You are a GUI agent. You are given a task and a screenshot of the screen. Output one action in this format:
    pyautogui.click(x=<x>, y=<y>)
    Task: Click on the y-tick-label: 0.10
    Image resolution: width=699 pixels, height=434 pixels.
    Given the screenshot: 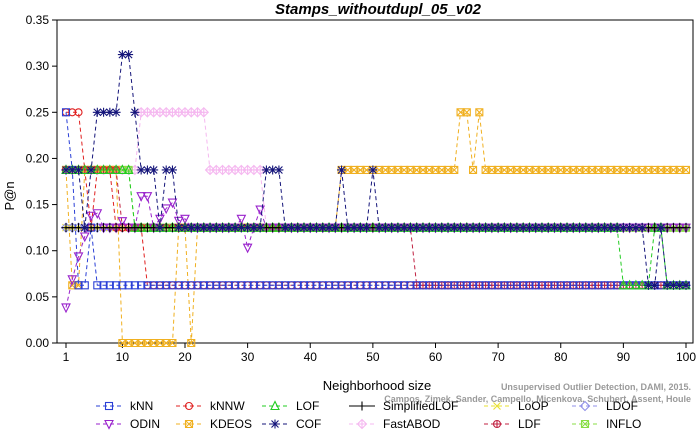 What is the action you would take?
    pyautogui.click(x=38, y=251)
    